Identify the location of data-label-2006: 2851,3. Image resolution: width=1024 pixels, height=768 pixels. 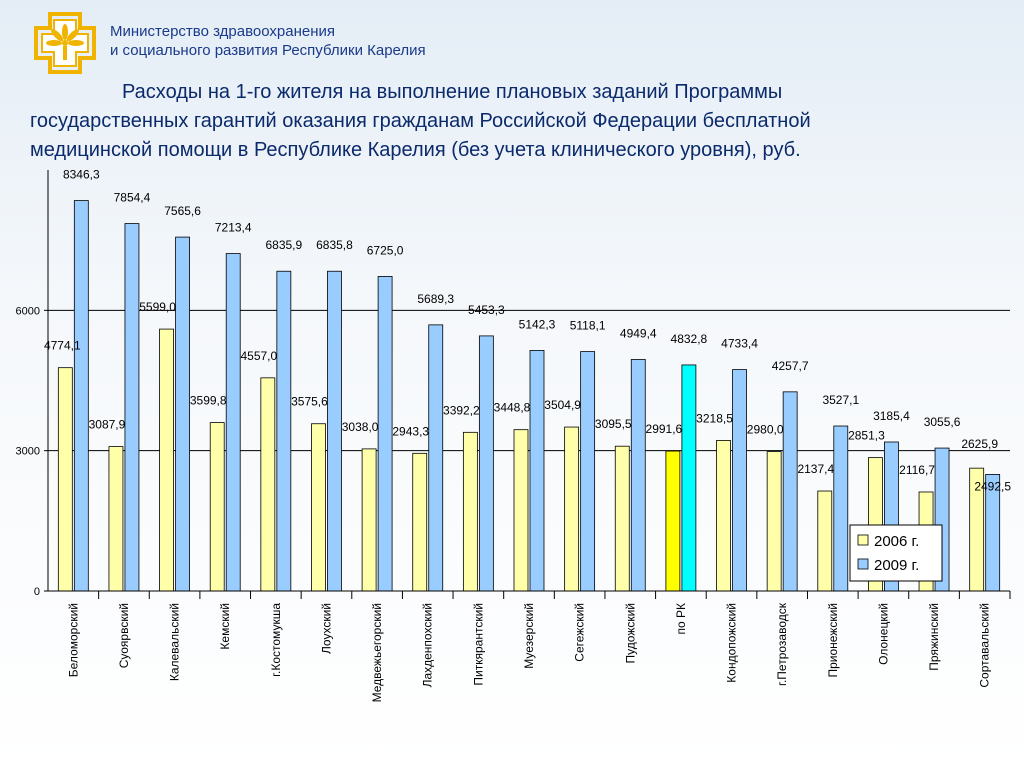
(866, 436).